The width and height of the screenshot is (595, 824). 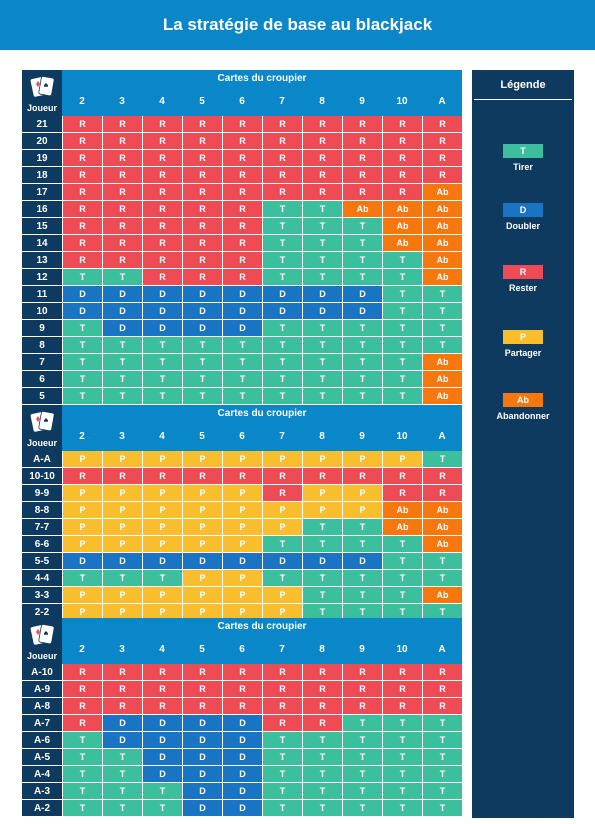 What do you see at coordinates (42, 672) in the screenshot?
I see `player-hand-label: A-10` at bounding box center [42, 672].